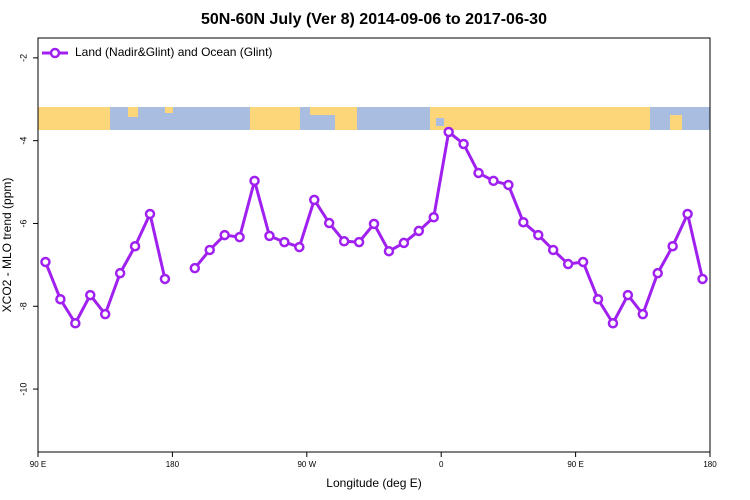  Describe the element at coordinates (23, 389) in the screenshot. I see `y-tick-label: -10` at that location.